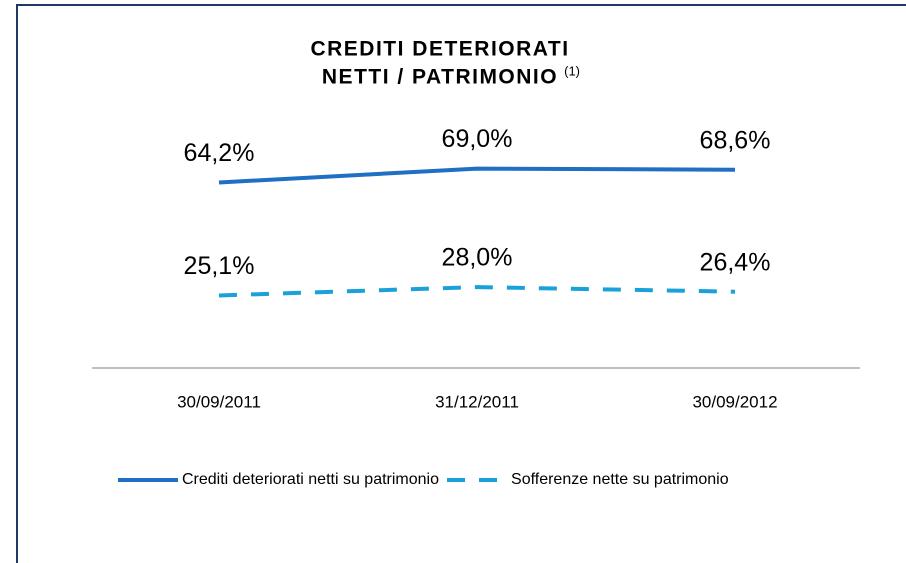 The height and width of the screenshot is (563, 906). I want to click on chart-title: NETTI / PATRIMONIO, so click(440, 77).